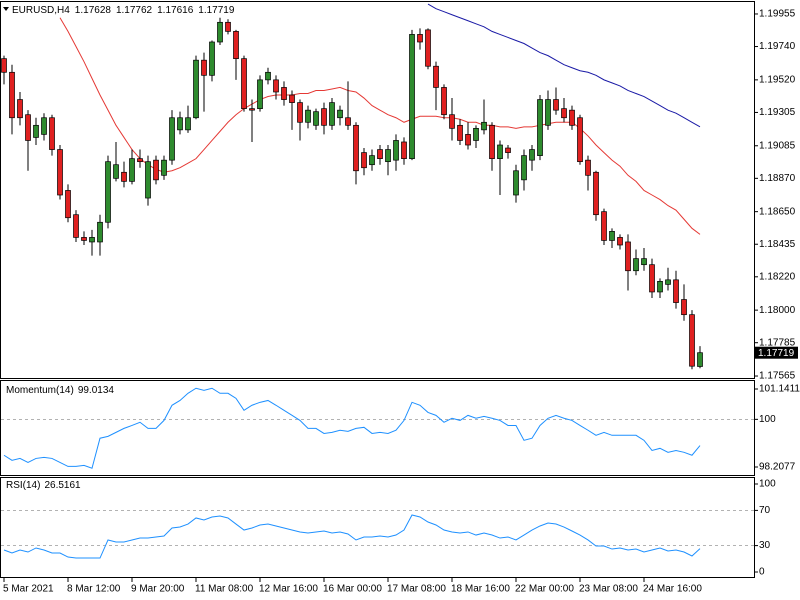 Image resolution: width=800 pixels, height=600 pixels. What do you see at coordinates (416, 589) in the screenshot?
I see `x-tick-label: 17 Mar 08:00` at bounding box center [416, 589].